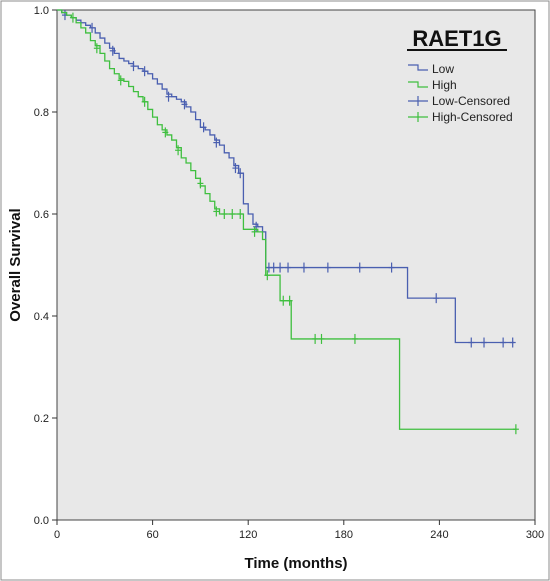 The width and height of the screenshot is (550, 581). I want to click on x-tick-label: 180, so click(344, 535).